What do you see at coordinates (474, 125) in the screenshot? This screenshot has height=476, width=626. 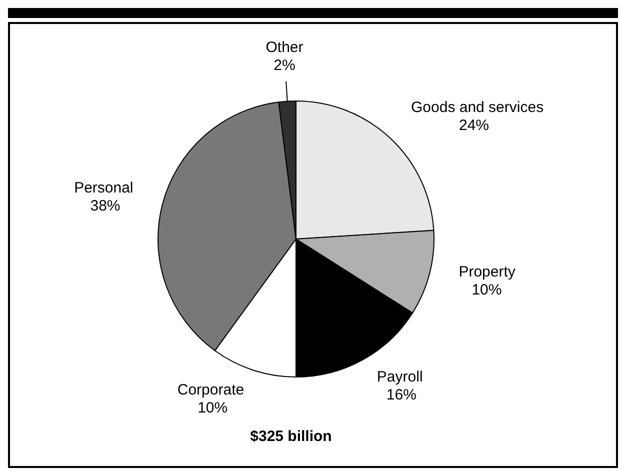 I see `data-label: 24%` at bounding box center [474, 125].